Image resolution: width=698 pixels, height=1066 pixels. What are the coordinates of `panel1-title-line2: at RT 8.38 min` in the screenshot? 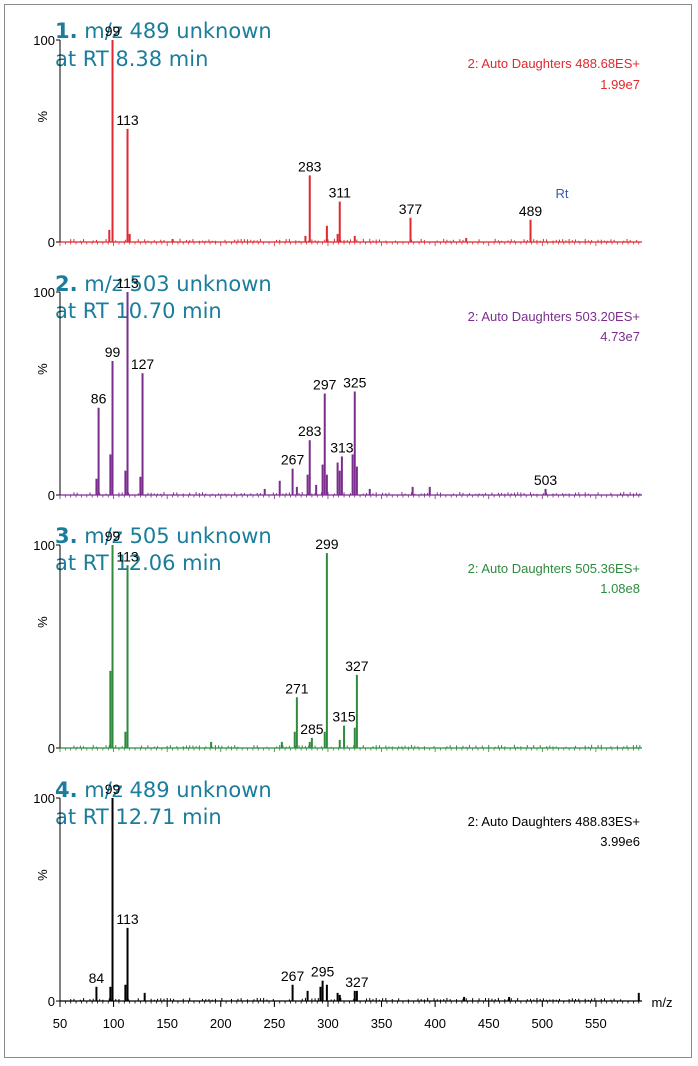 It's located at (131, 59).